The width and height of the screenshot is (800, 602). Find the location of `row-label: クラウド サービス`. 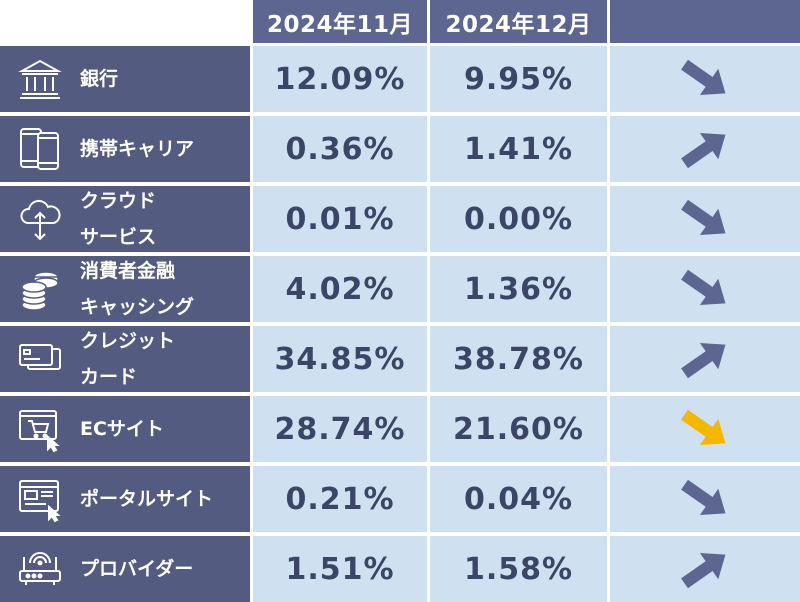

row-label: クラウド サービス is located at coordinates (118, 219).